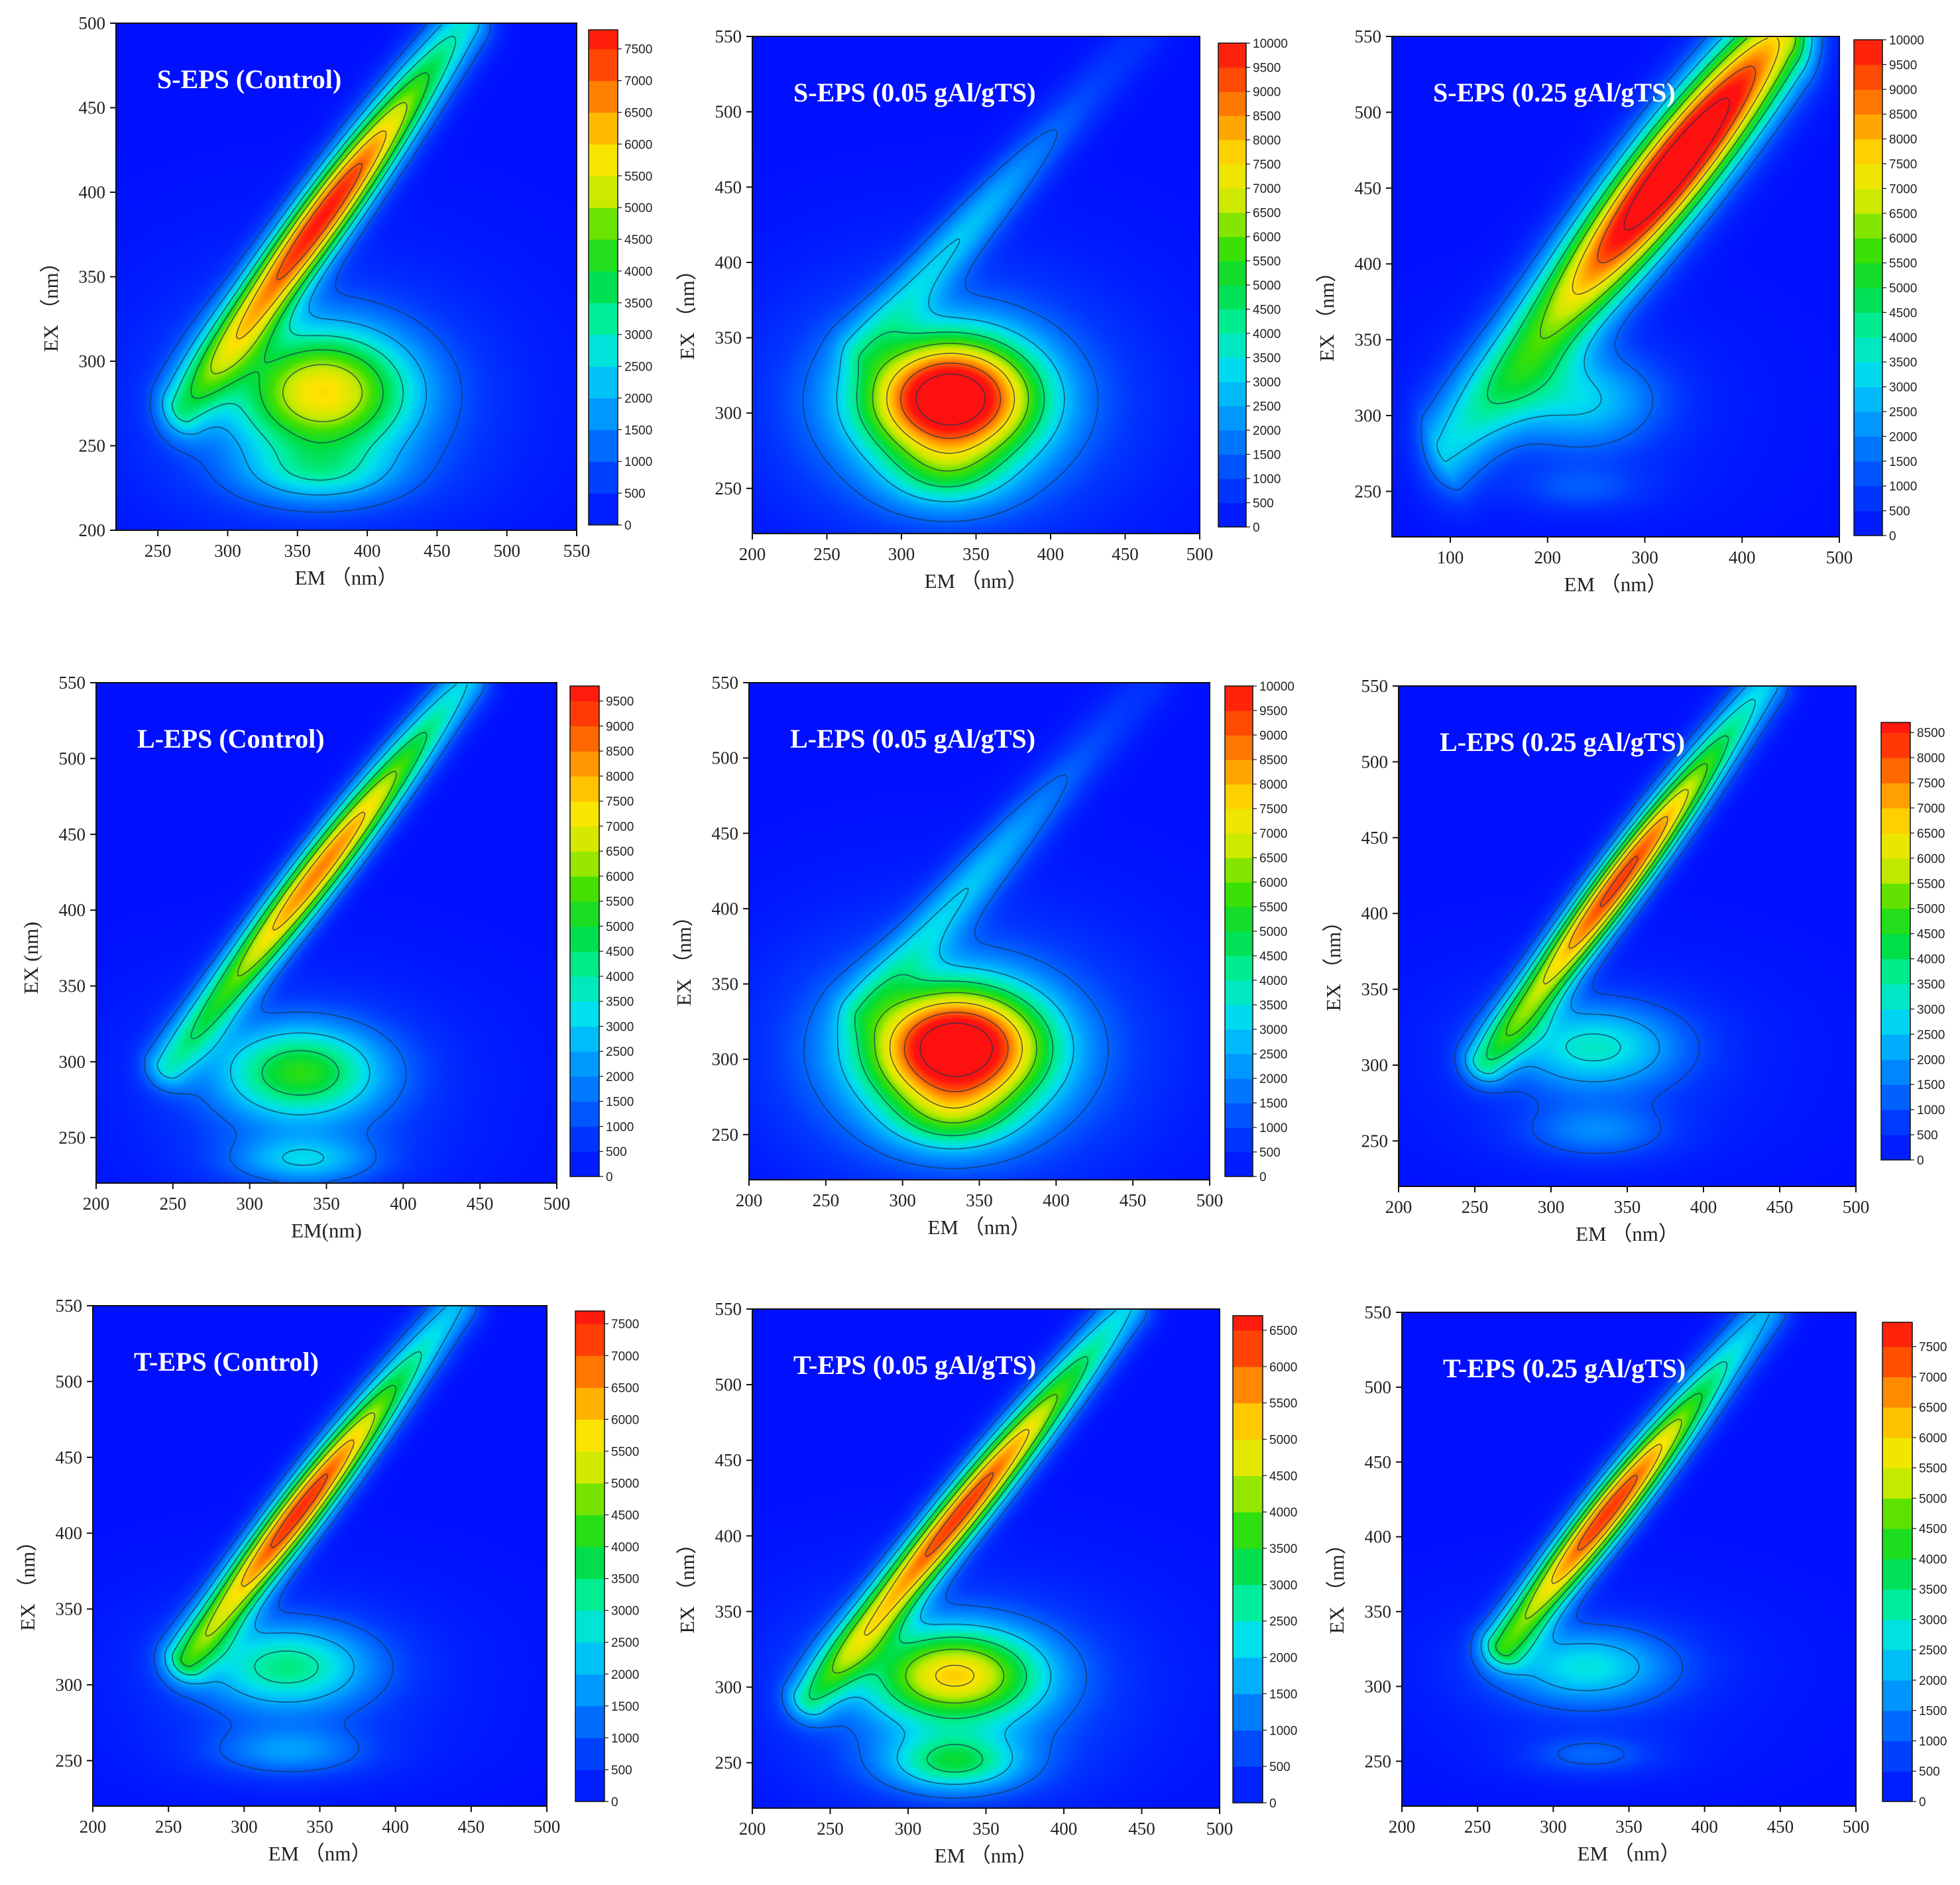  What do you see at coordinates (725, 984) in the screenshot?
I see `y-tick-label: 350` at bounding box center [725, 984].